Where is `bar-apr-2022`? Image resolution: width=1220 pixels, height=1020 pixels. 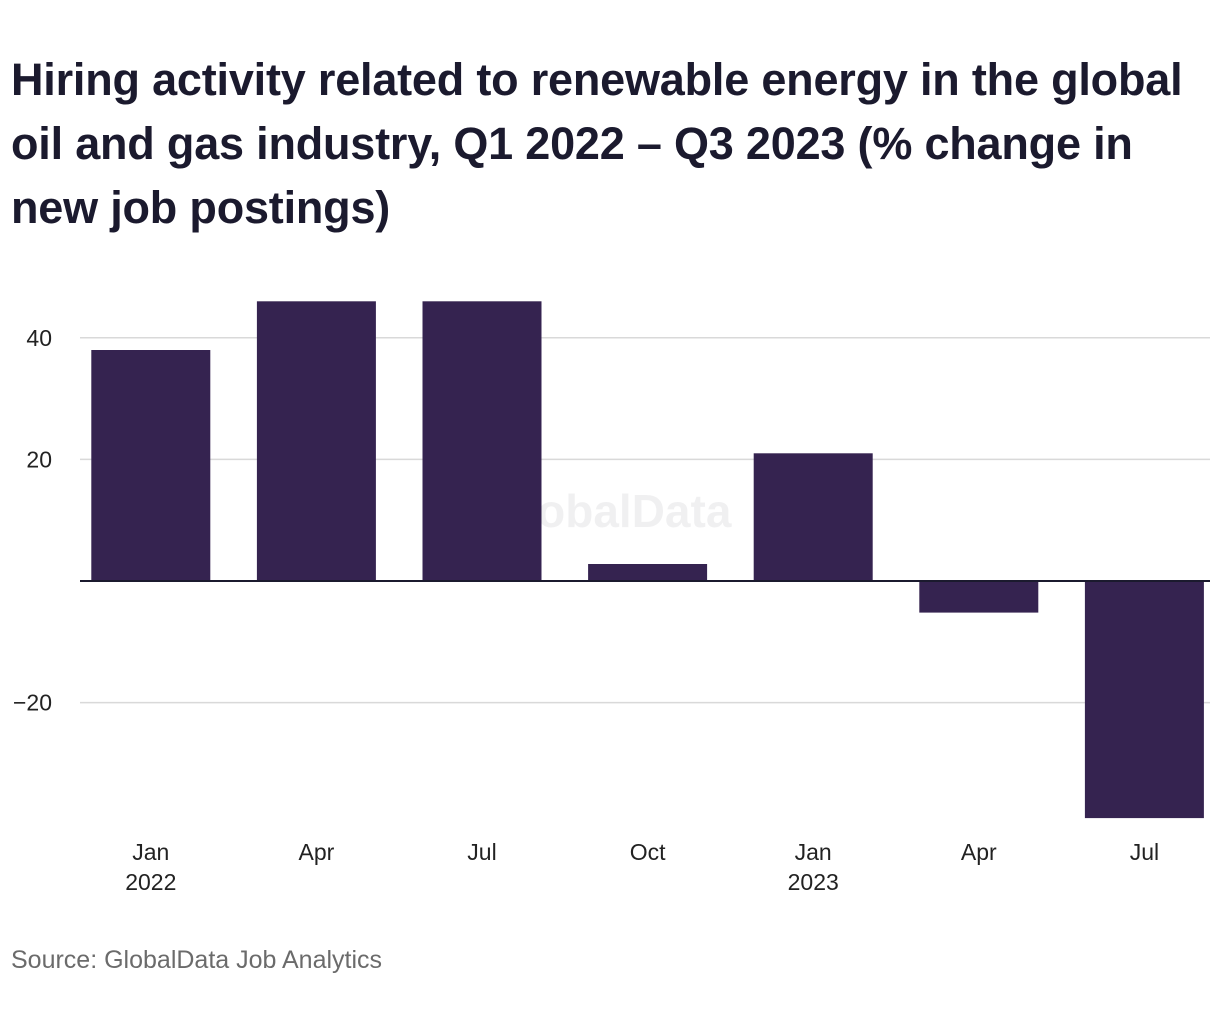
bar-apr-2022 is located at coordinates (316, 441).